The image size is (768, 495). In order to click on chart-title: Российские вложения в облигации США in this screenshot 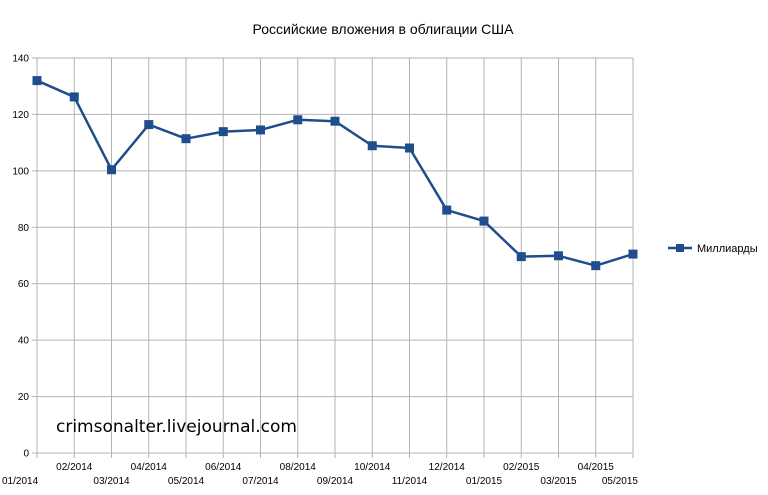, I will do `click(384, 29)`.